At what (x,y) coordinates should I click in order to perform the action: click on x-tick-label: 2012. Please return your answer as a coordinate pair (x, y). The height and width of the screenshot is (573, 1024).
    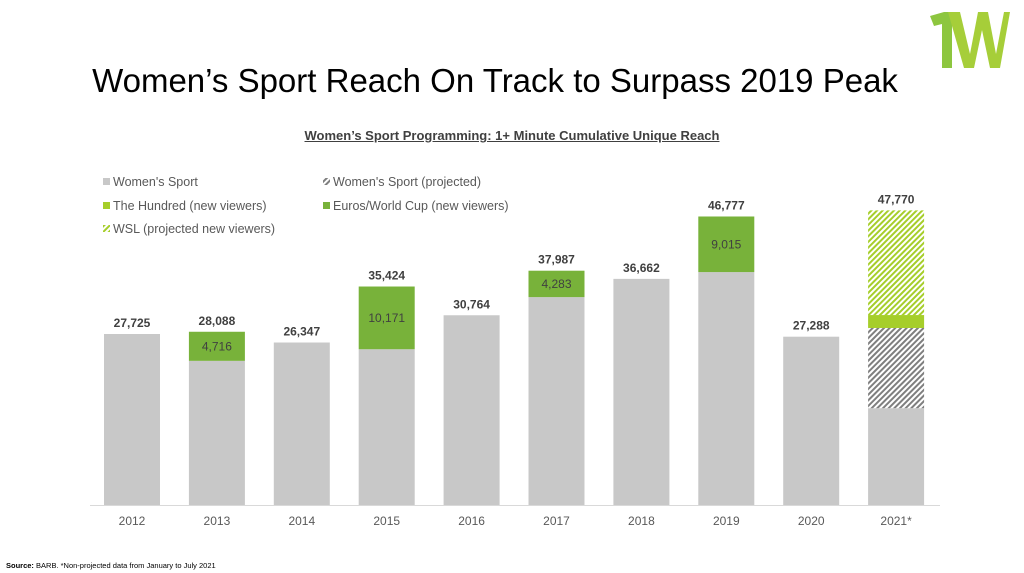
    Looking at the image, I should click on (132, 521).